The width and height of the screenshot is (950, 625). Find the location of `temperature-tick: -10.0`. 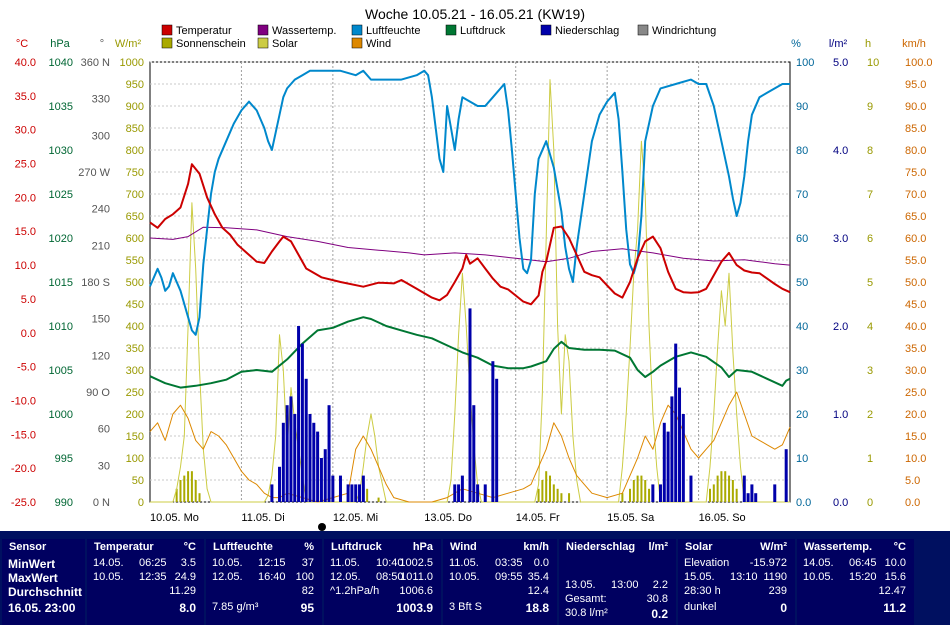

temperature-tick: -10.0 is located at coordinates (23, 401).